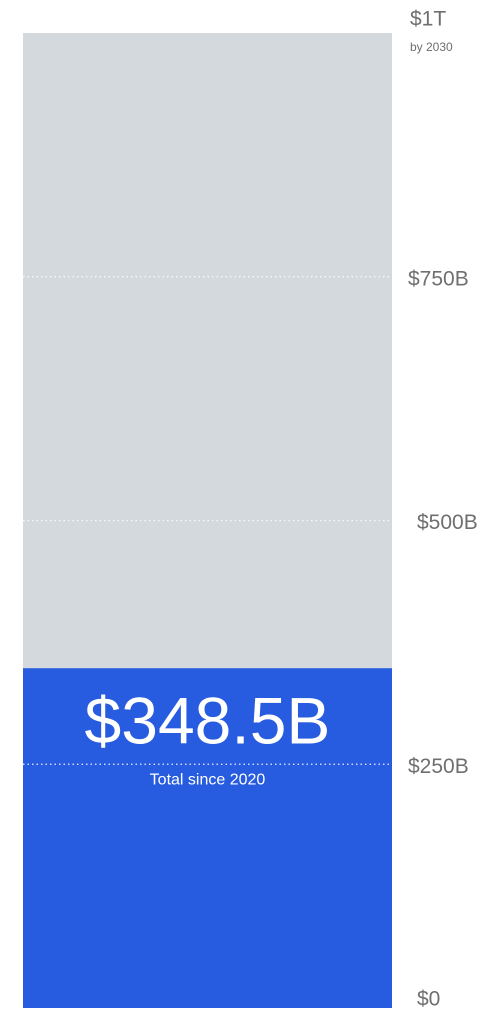 The image size is (490, 1011). I want to click on y-tick-label: $0, so click(428, 999).